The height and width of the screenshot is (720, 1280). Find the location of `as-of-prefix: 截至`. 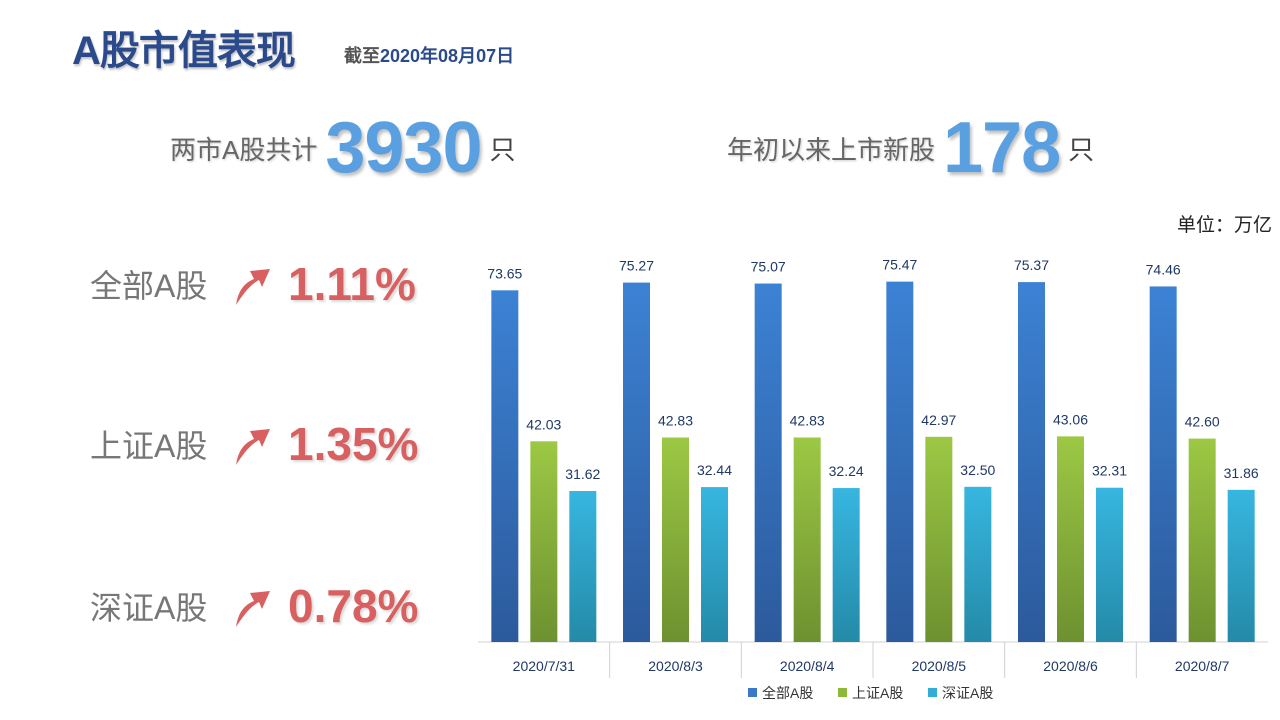

as-of-prefix: 截至 is located at coordinates (362, 56).